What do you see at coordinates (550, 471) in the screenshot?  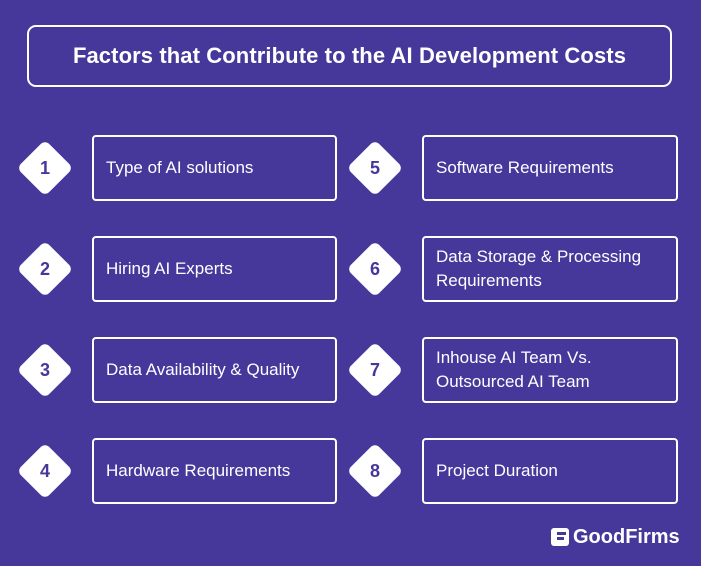 I see `factor-label: Project Duration` at bounding box center [550, 471].